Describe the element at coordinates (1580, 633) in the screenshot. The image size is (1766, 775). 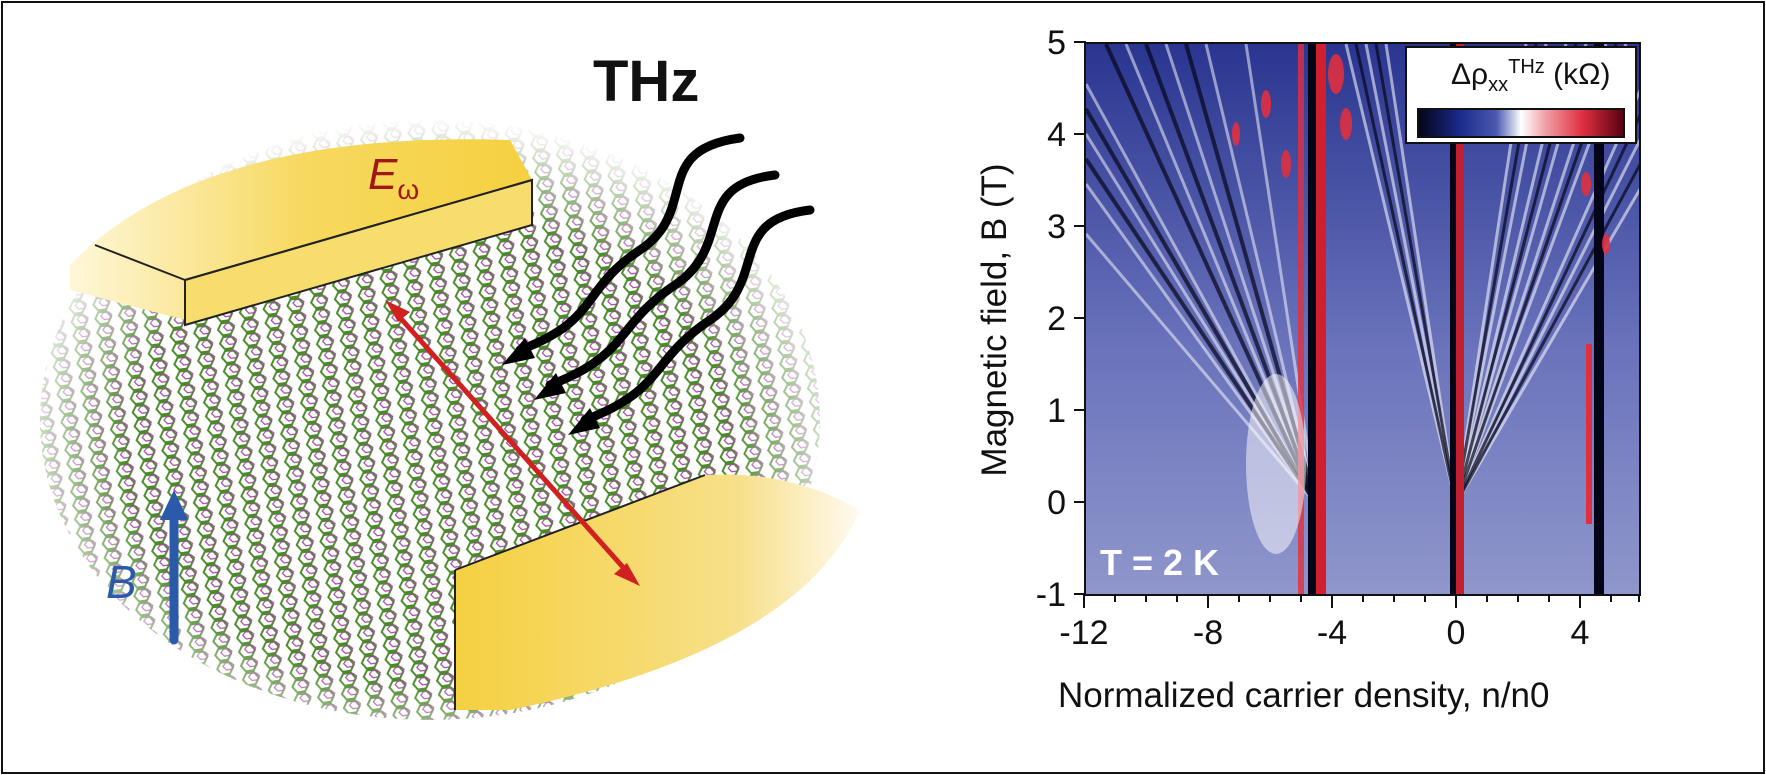
I see `x-tick-label: 4` at that location.